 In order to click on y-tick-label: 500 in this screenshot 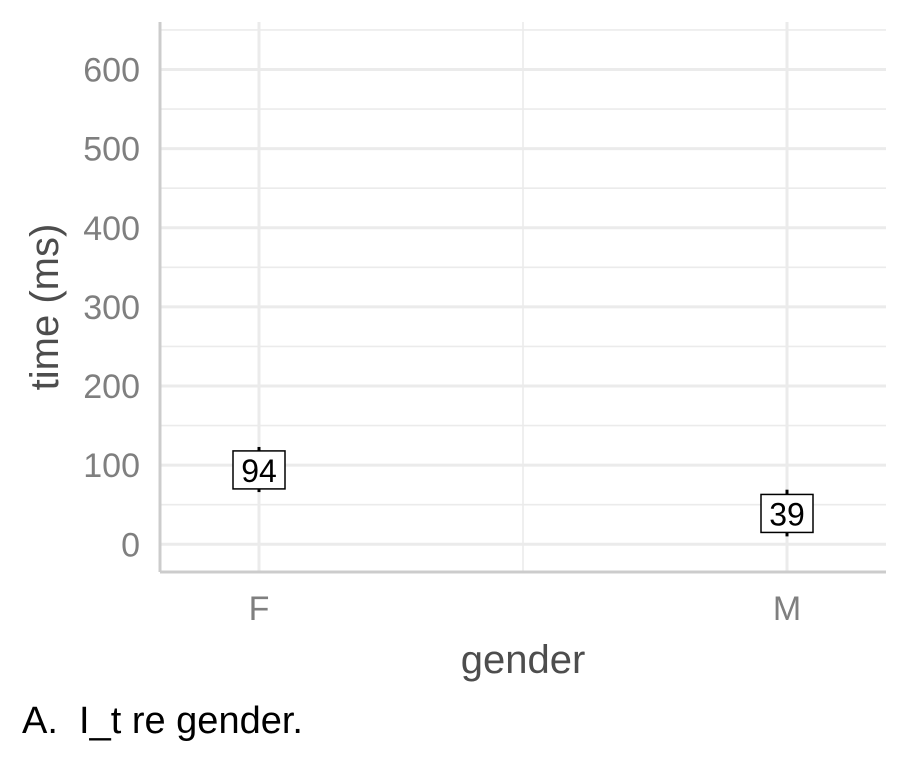, I will do `click(111, 150)`.